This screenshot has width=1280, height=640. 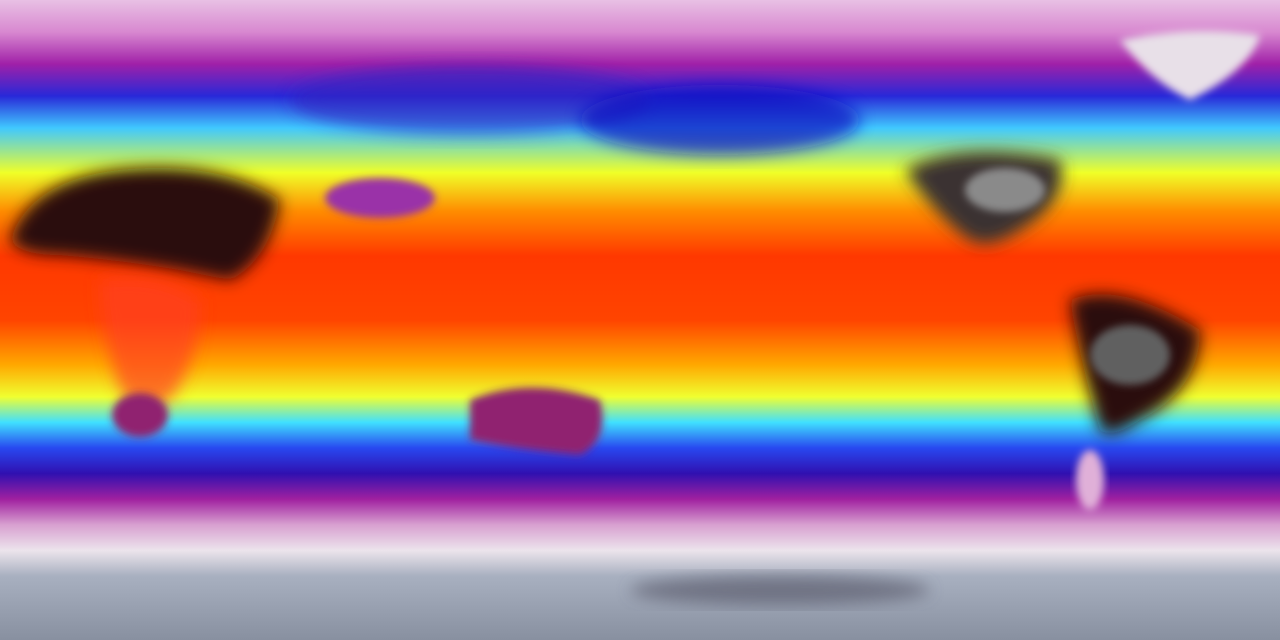 I want to click on antarctic-shadow, so click(x=780, y=590).